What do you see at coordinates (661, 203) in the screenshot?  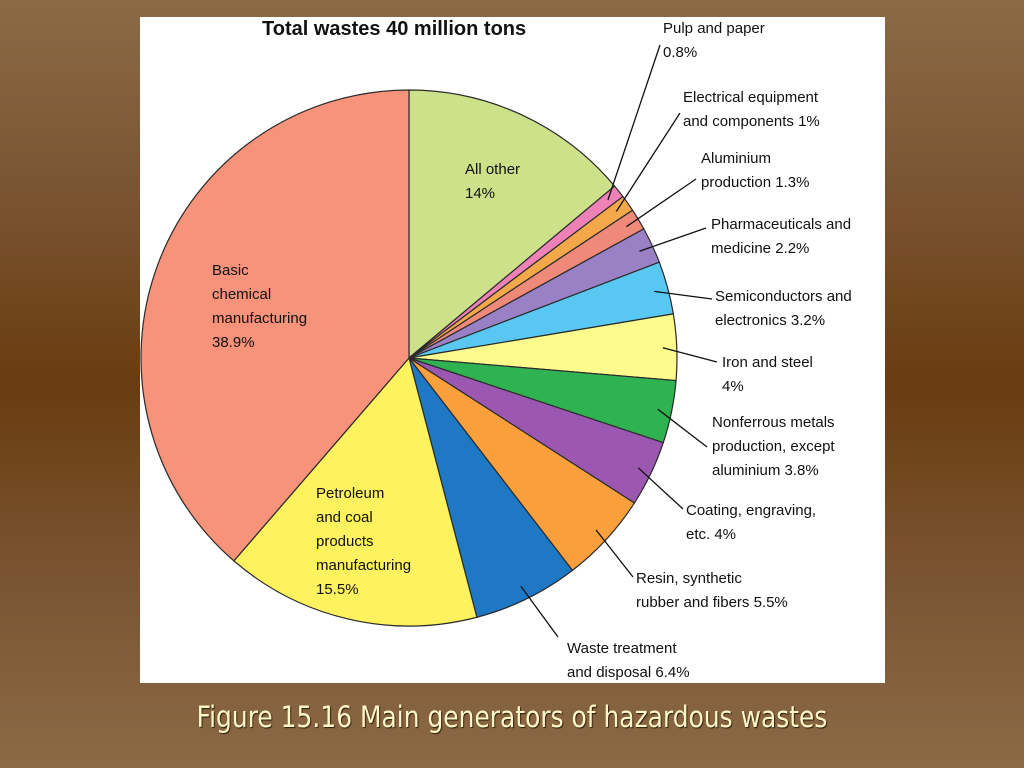 I see `leader-aluminium` at bounding box center [661, 203].